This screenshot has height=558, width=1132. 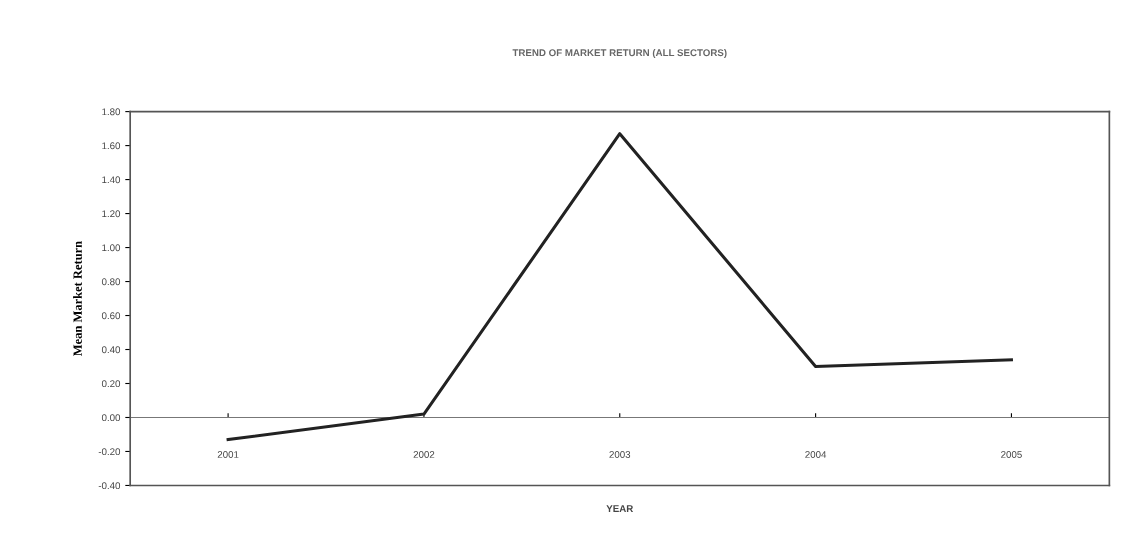 I want to click on x-tick-label: 2005, so click(x=1011, y=454).